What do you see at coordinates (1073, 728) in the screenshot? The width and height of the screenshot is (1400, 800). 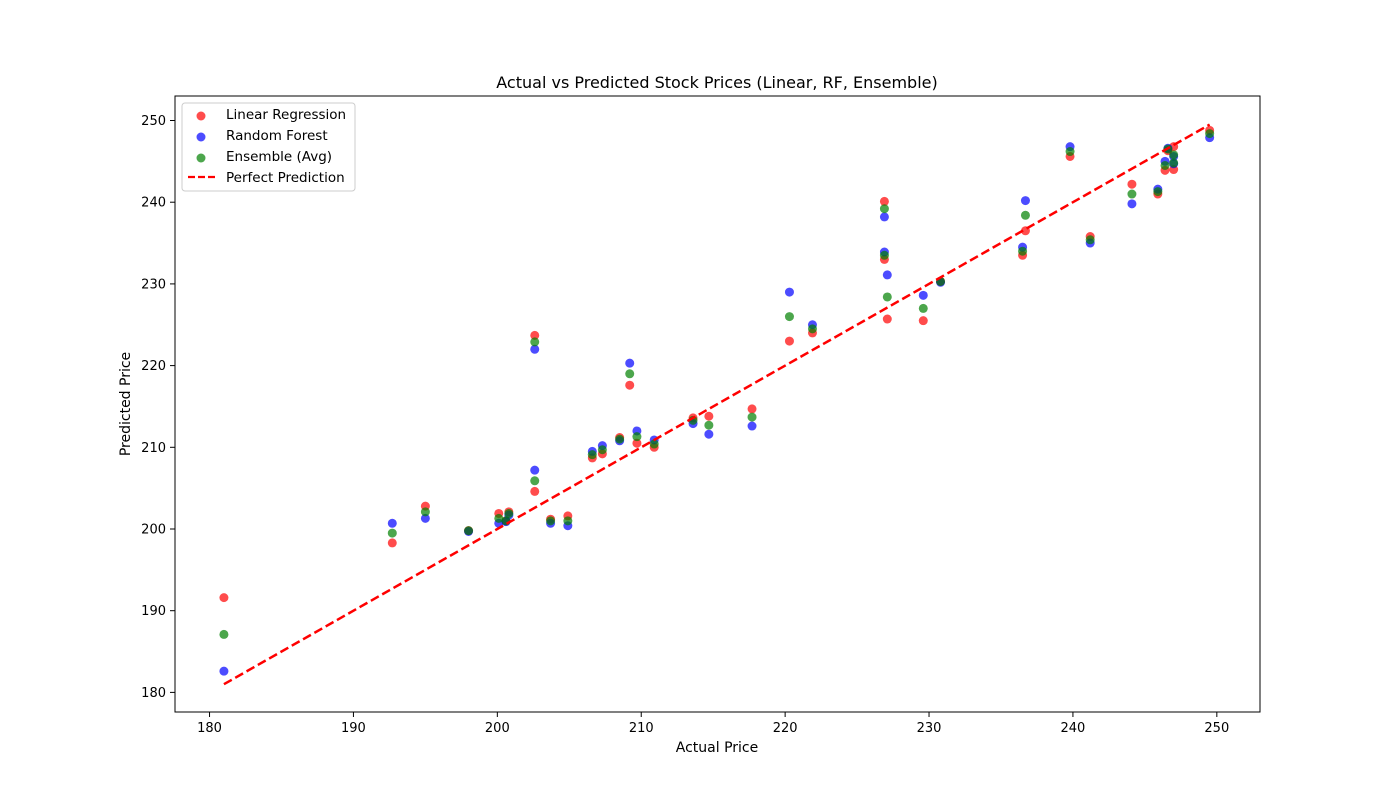 I see `x-tick-label: 240` at bounding box center [1073, 728].